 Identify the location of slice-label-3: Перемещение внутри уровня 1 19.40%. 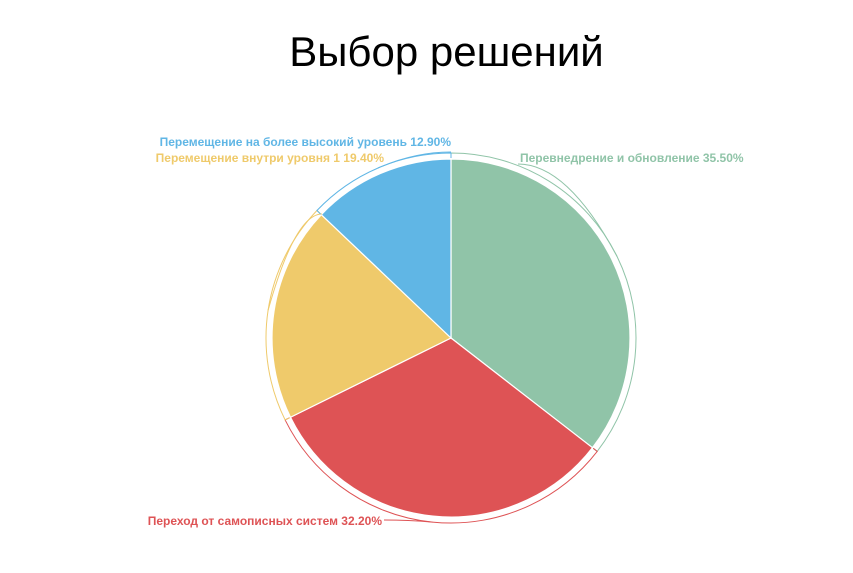
(270, 158).